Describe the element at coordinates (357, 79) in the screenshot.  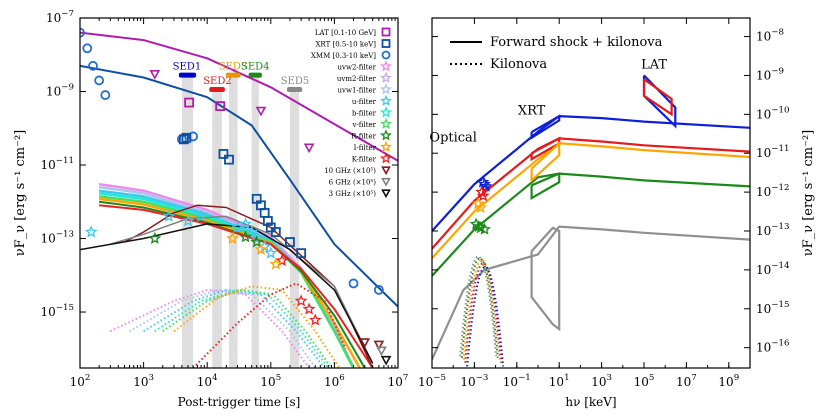
I see `legend-label: uvm2-filter` at that location.